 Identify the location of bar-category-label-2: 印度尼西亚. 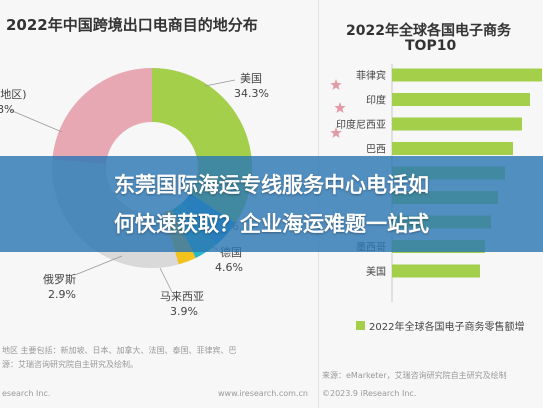
(361, 124).